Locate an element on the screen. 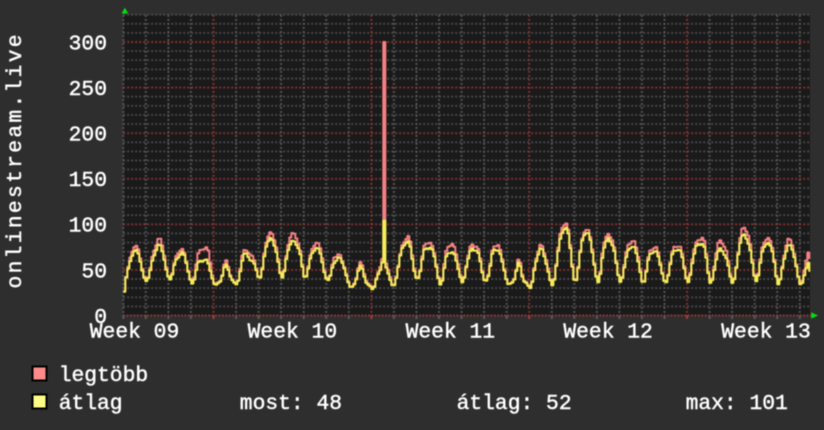 The image size is (824, 430). svg-text: legtöbb is located at coordinates (103, 376).